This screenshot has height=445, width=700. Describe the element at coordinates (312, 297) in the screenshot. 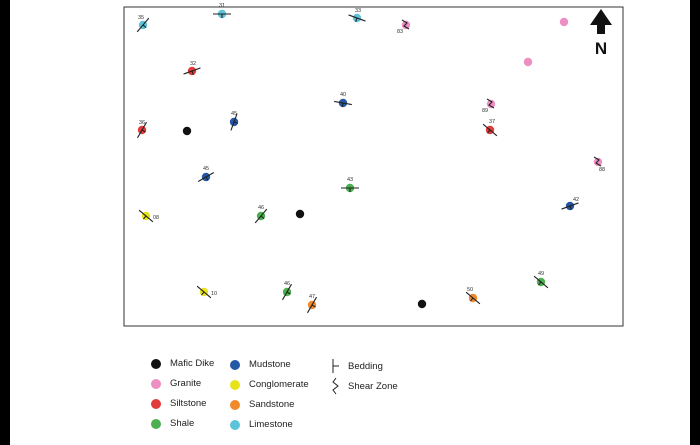

I see `dip-label: 47` at that location.